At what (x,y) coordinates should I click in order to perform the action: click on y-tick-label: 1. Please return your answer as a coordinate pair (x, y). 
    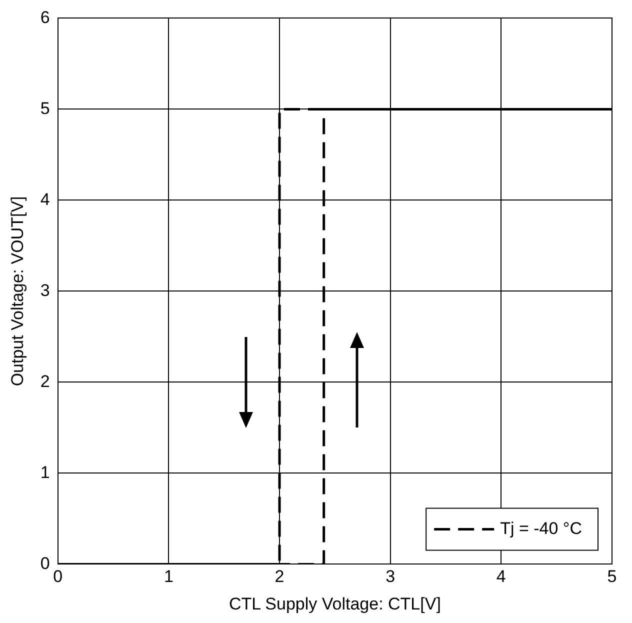
    Looking at the image, I should click on (45, 472).